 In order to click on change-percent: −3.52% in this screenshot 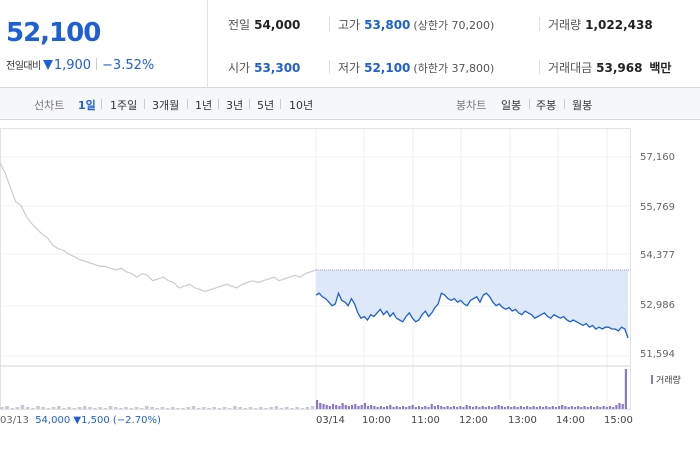, I will do `click(128, 65)`.